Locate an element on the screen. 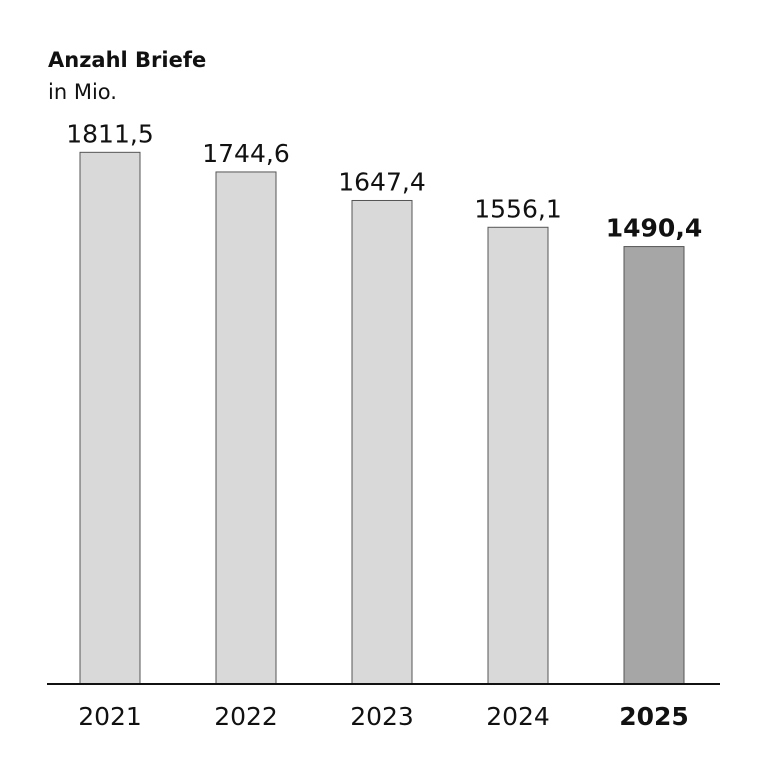  x-tick-label: 2022 is located at coordinates (246, 716).